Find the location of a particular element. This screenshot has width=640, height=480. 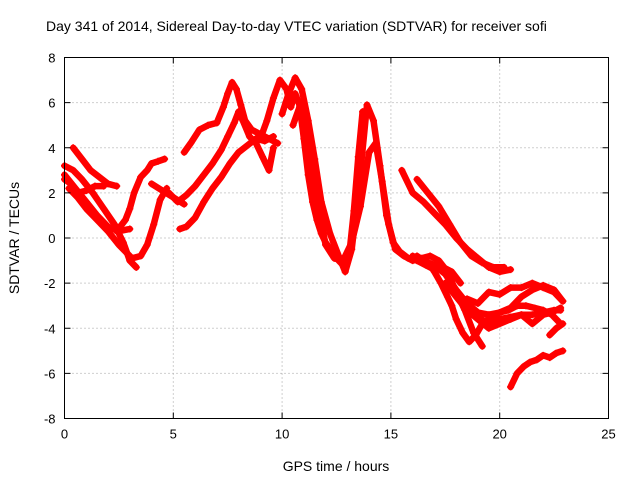

y-tick-label: 2 is located at coordinates (51, 193).